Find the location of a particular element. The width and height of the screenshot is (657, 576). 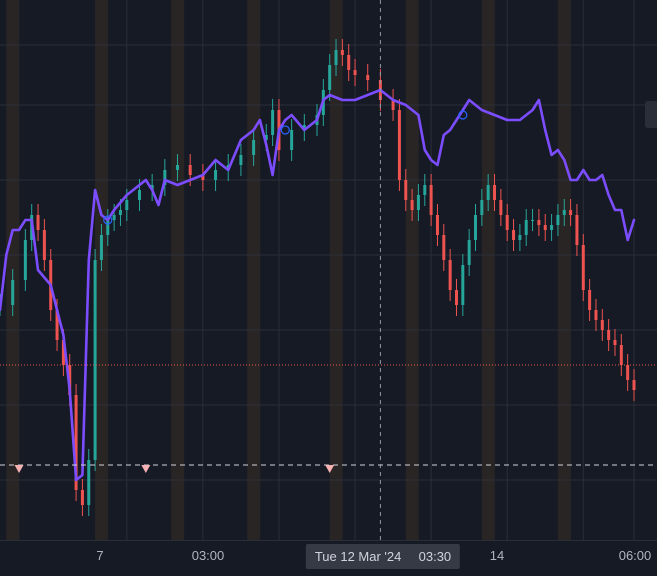

crosshair-time-label: Tue 12 Mar '24 03:30 is located at coordinates (383, 556).